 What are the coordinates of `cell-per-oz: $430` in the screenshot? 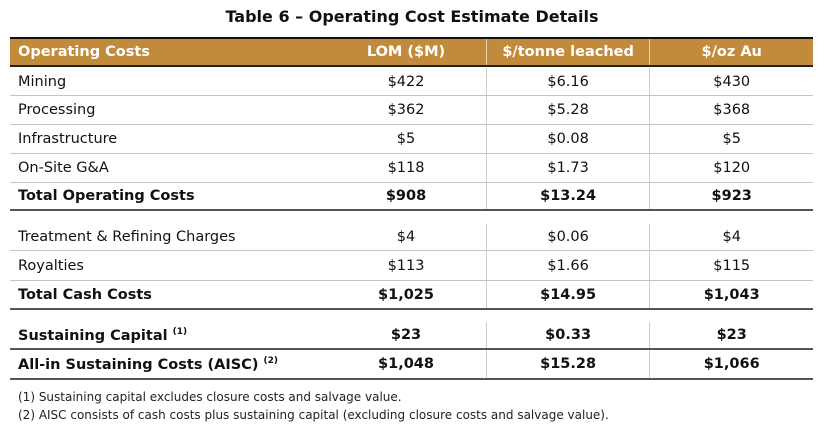 It's located at (731, 81).